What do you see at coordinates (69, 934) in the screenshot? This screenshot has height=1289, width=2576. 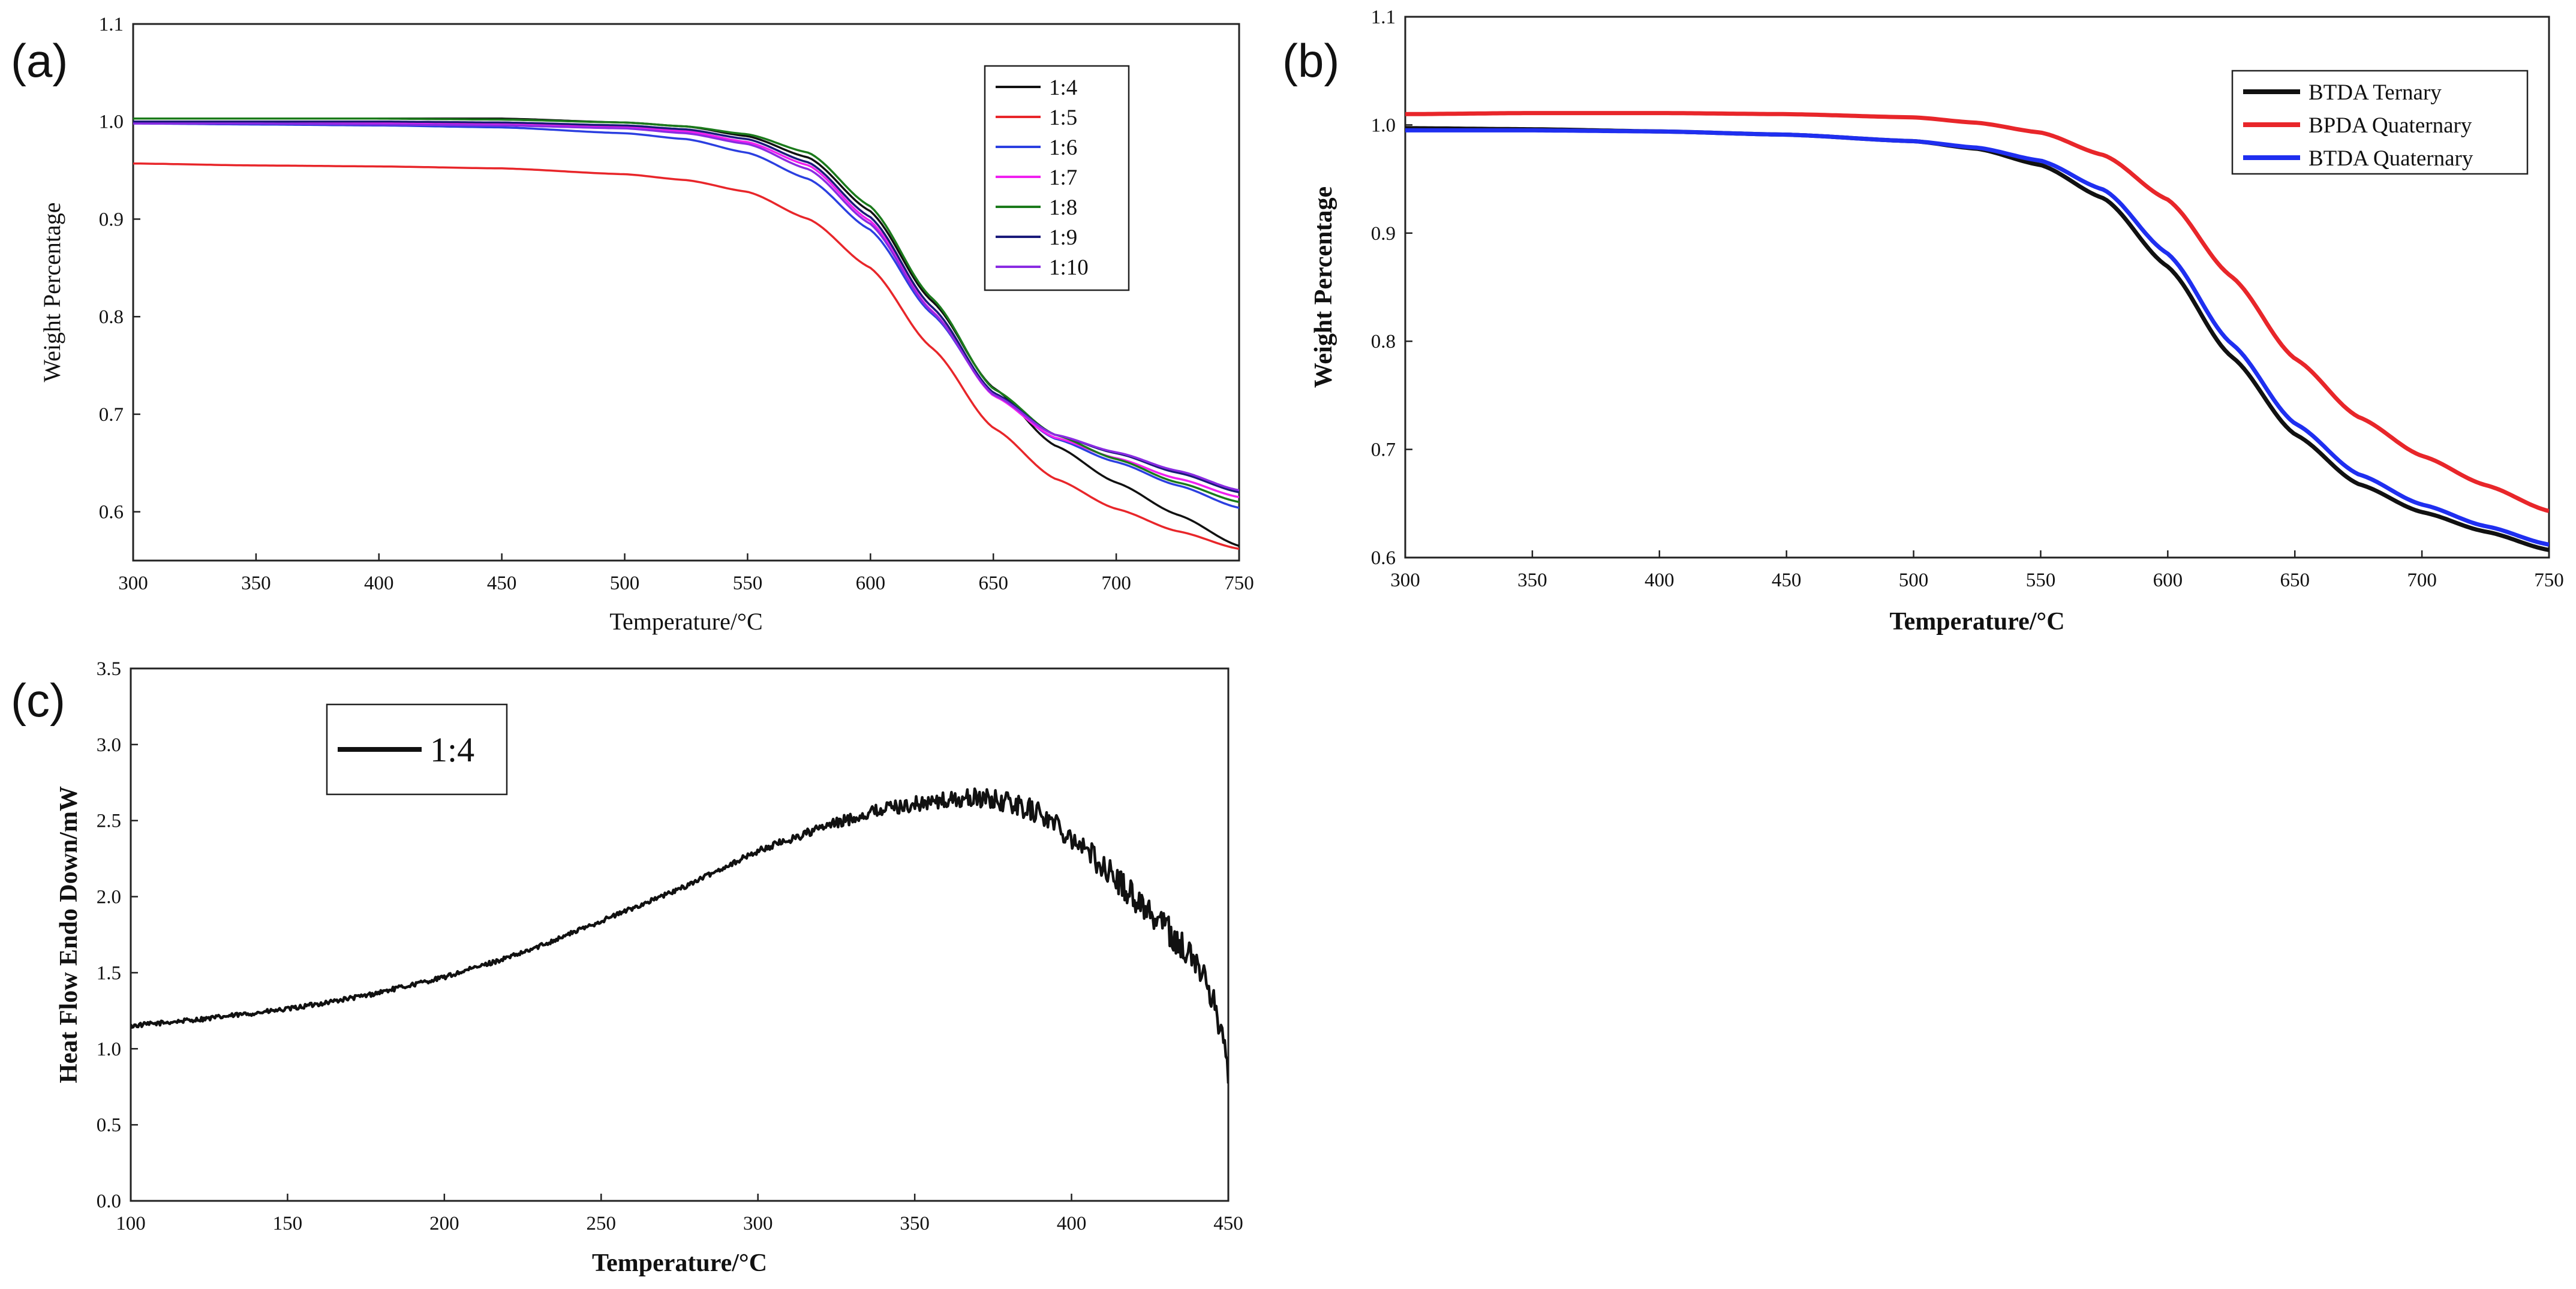 I see `y-axis-label: Heat Flow Endo Down/mW` at bounding box center [69, 934].